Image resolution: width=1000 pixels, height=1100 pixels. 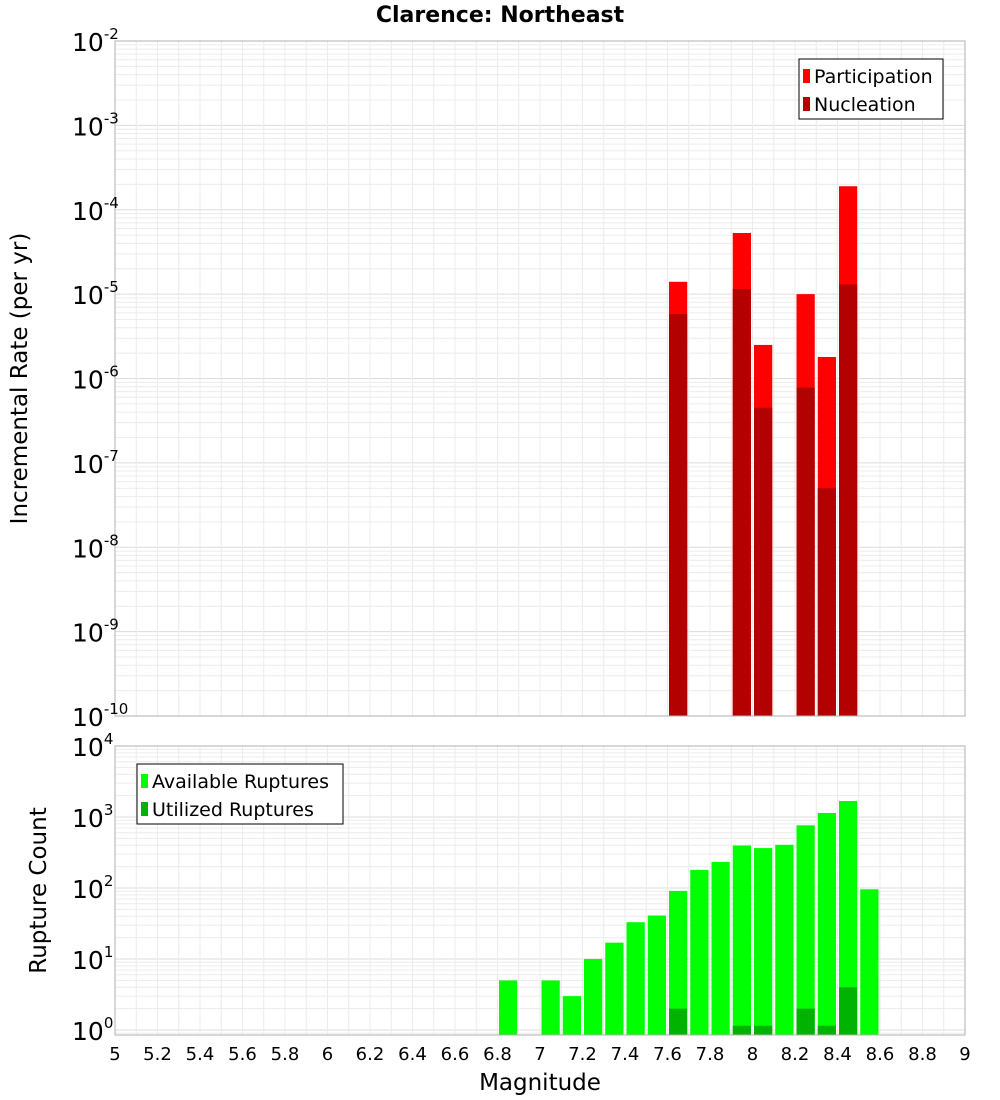 I want to click on y-tick-label: 10⁻¹⁰, so click(x=100, y=716).